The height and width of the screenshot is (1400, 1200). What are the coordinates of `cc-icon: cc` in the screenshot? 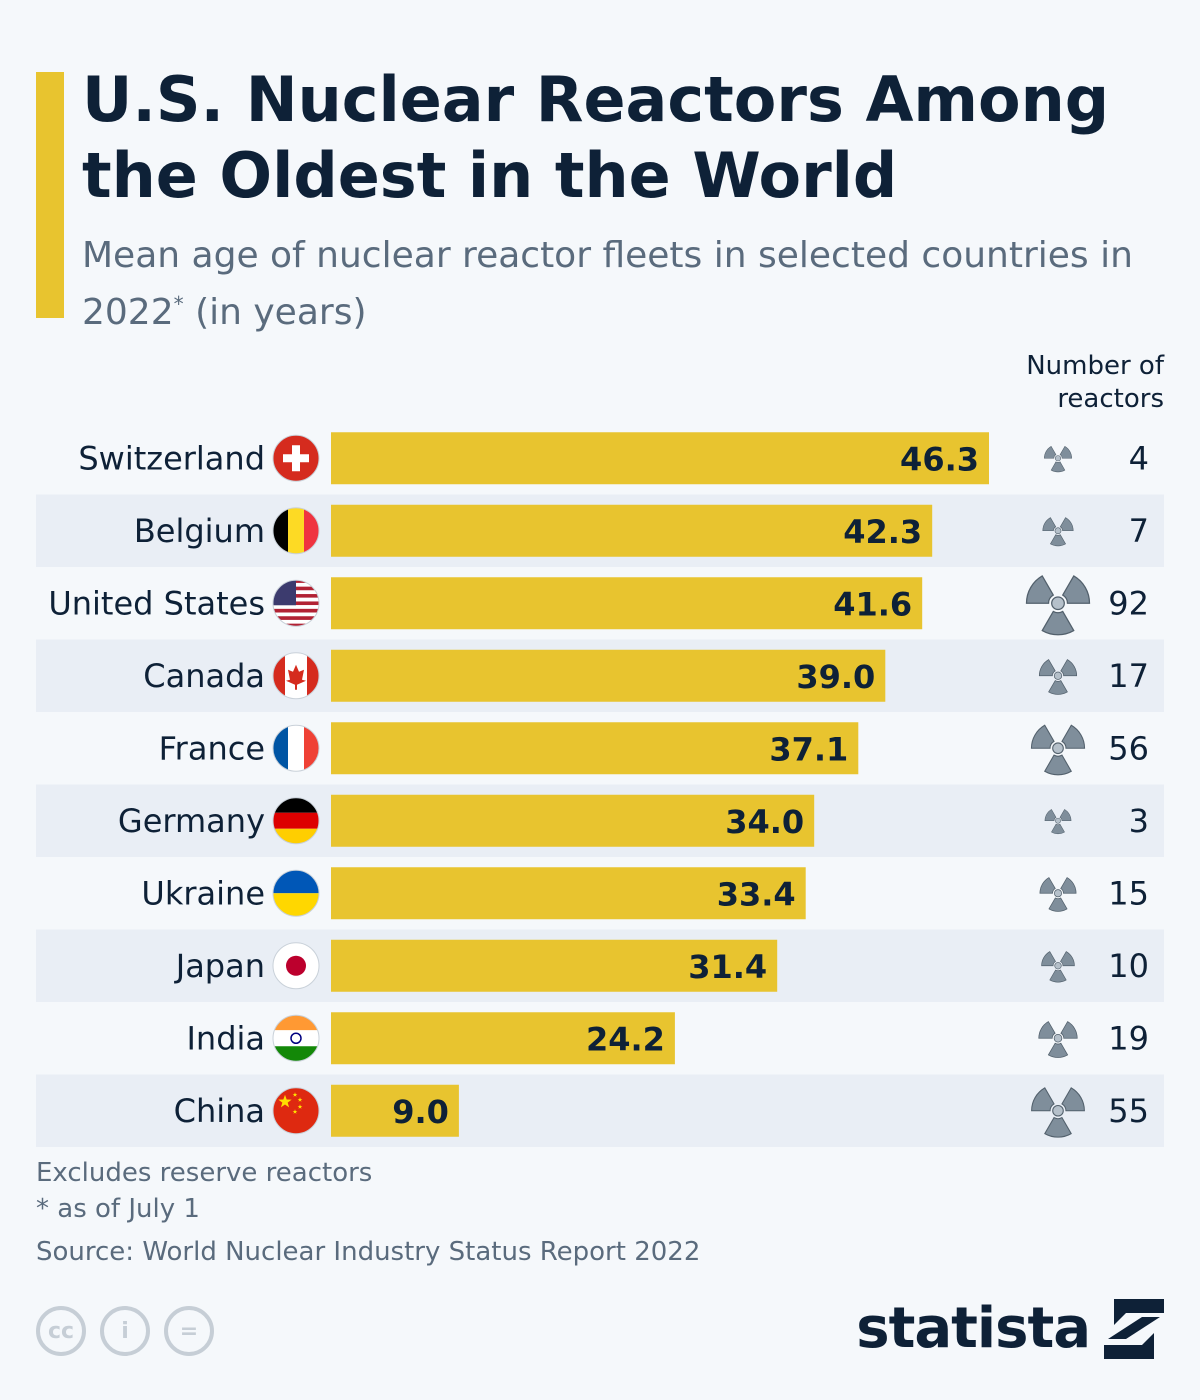 It's located at (61, 1331).